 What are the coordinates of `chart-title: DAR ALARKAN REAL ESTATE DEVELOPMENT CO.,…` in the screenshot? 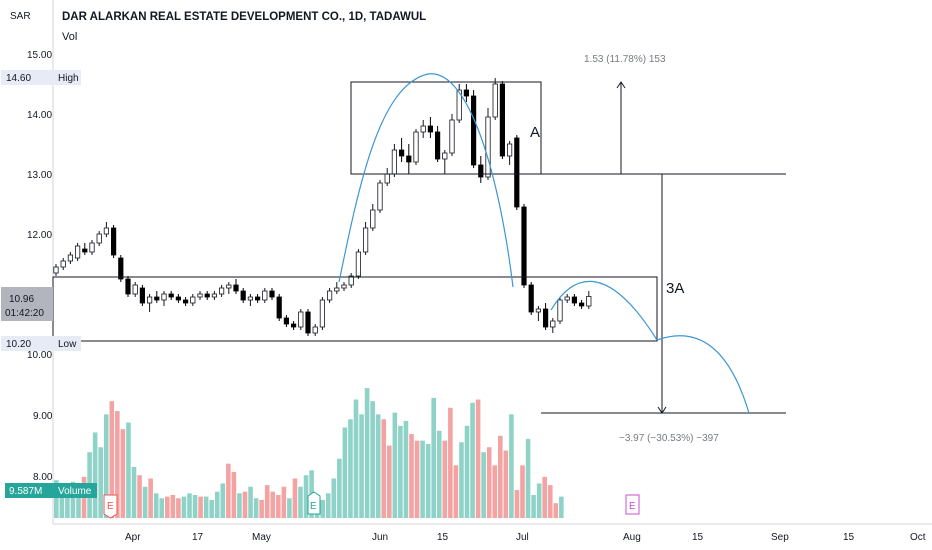 It's located at (244, 17).